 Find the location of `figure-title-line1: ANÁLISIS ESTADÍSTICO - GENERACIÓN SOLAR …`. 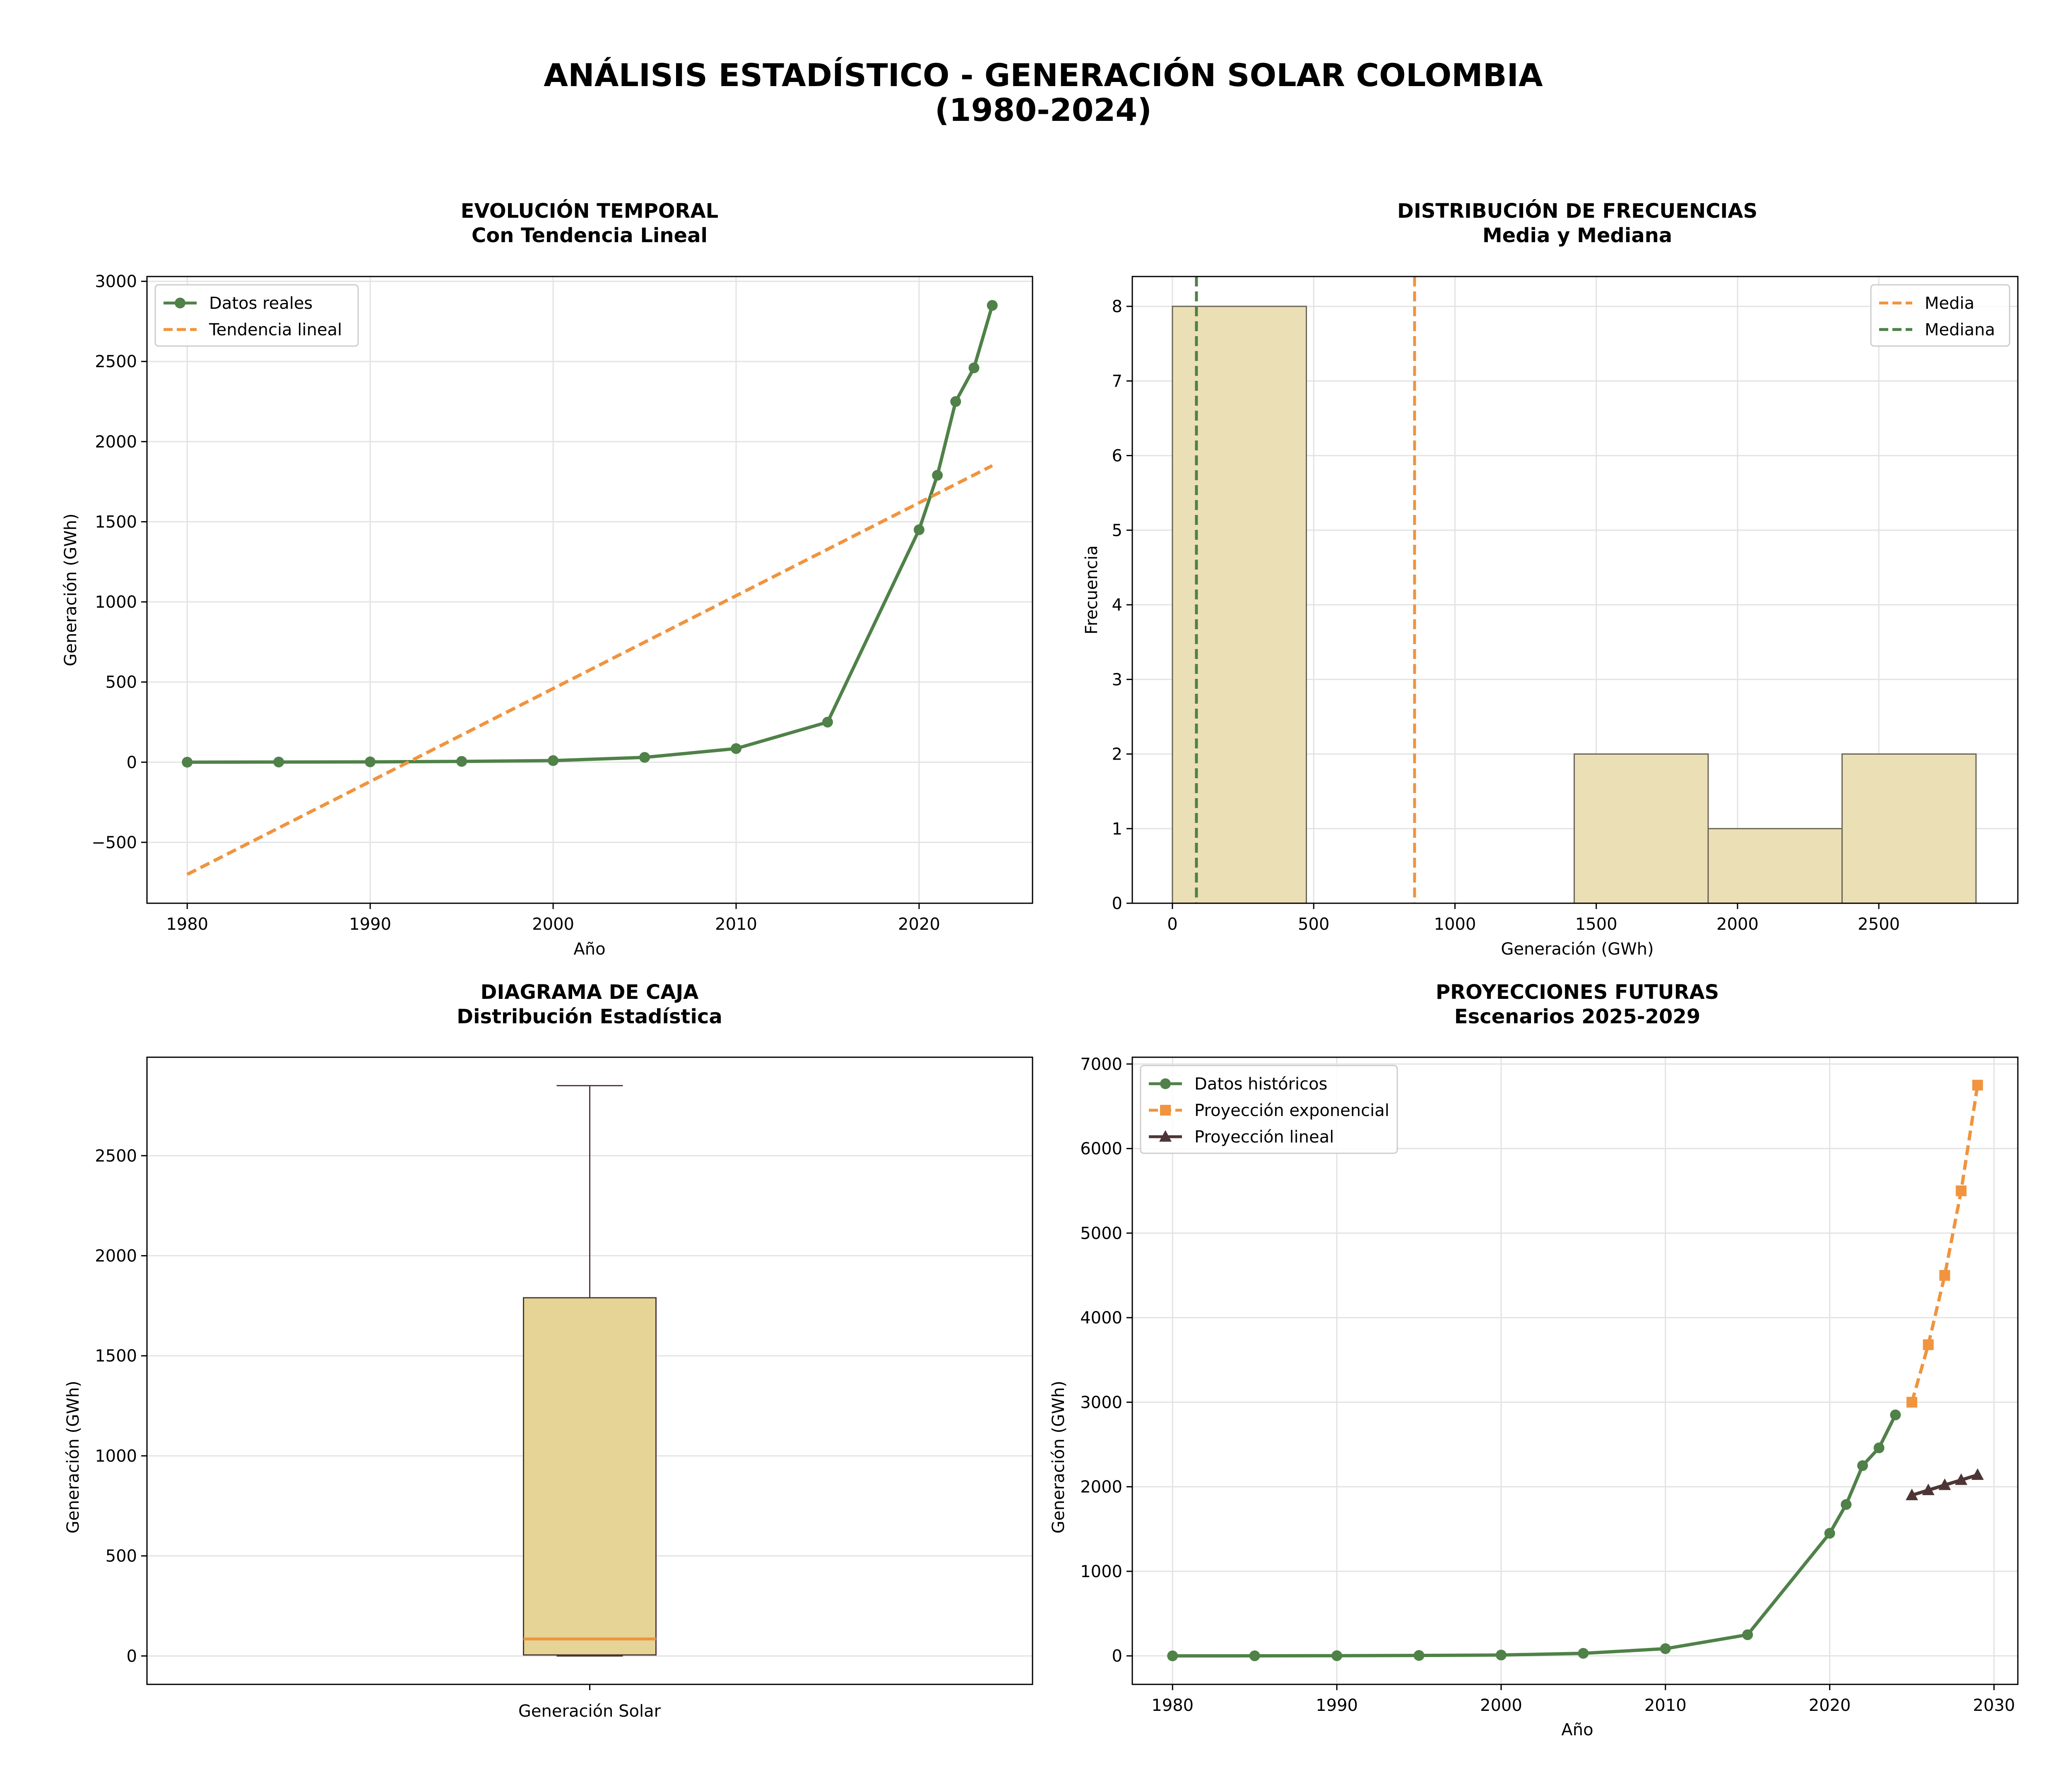

figure-title-line1: ANÁLISIS ESTADÍSTICO - GENERACIÓN SOLAR … is located at coordinates (1043, 75).